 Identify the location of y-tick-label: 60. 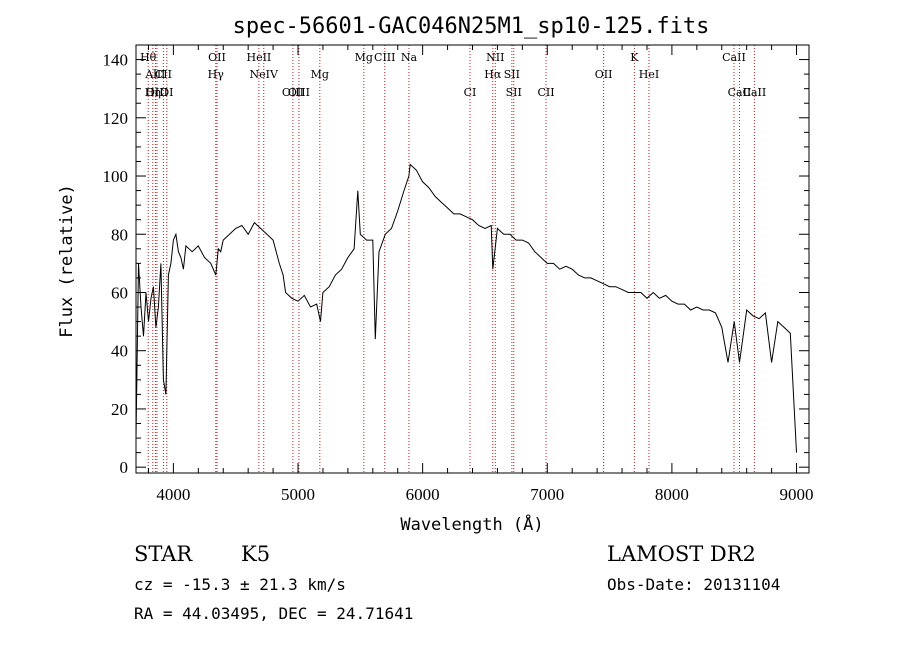
(119, 292).